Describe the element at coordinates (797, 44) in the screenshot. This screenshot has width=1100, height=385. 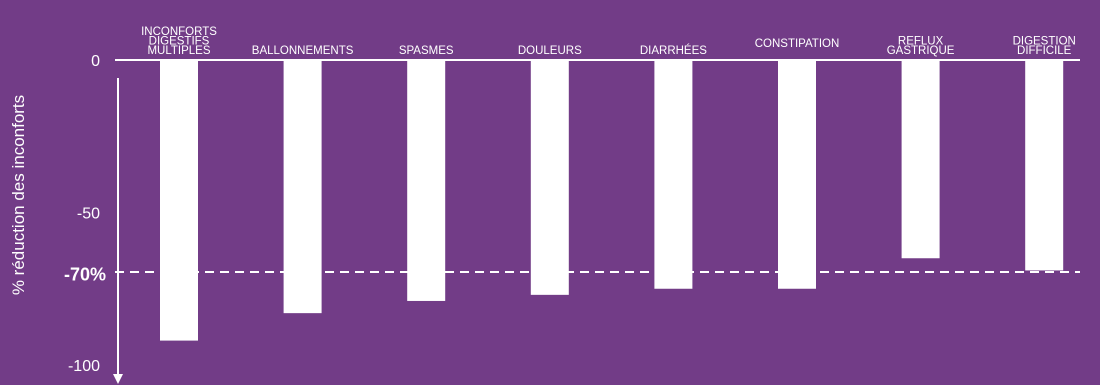
I see `category-label: CONSTIPATION` at that location.